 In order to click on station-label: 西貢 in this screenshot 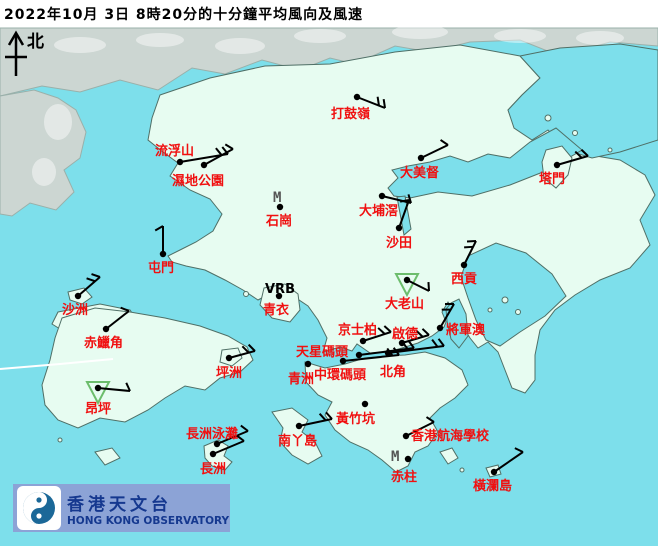, I will do `click(464, 279)`.